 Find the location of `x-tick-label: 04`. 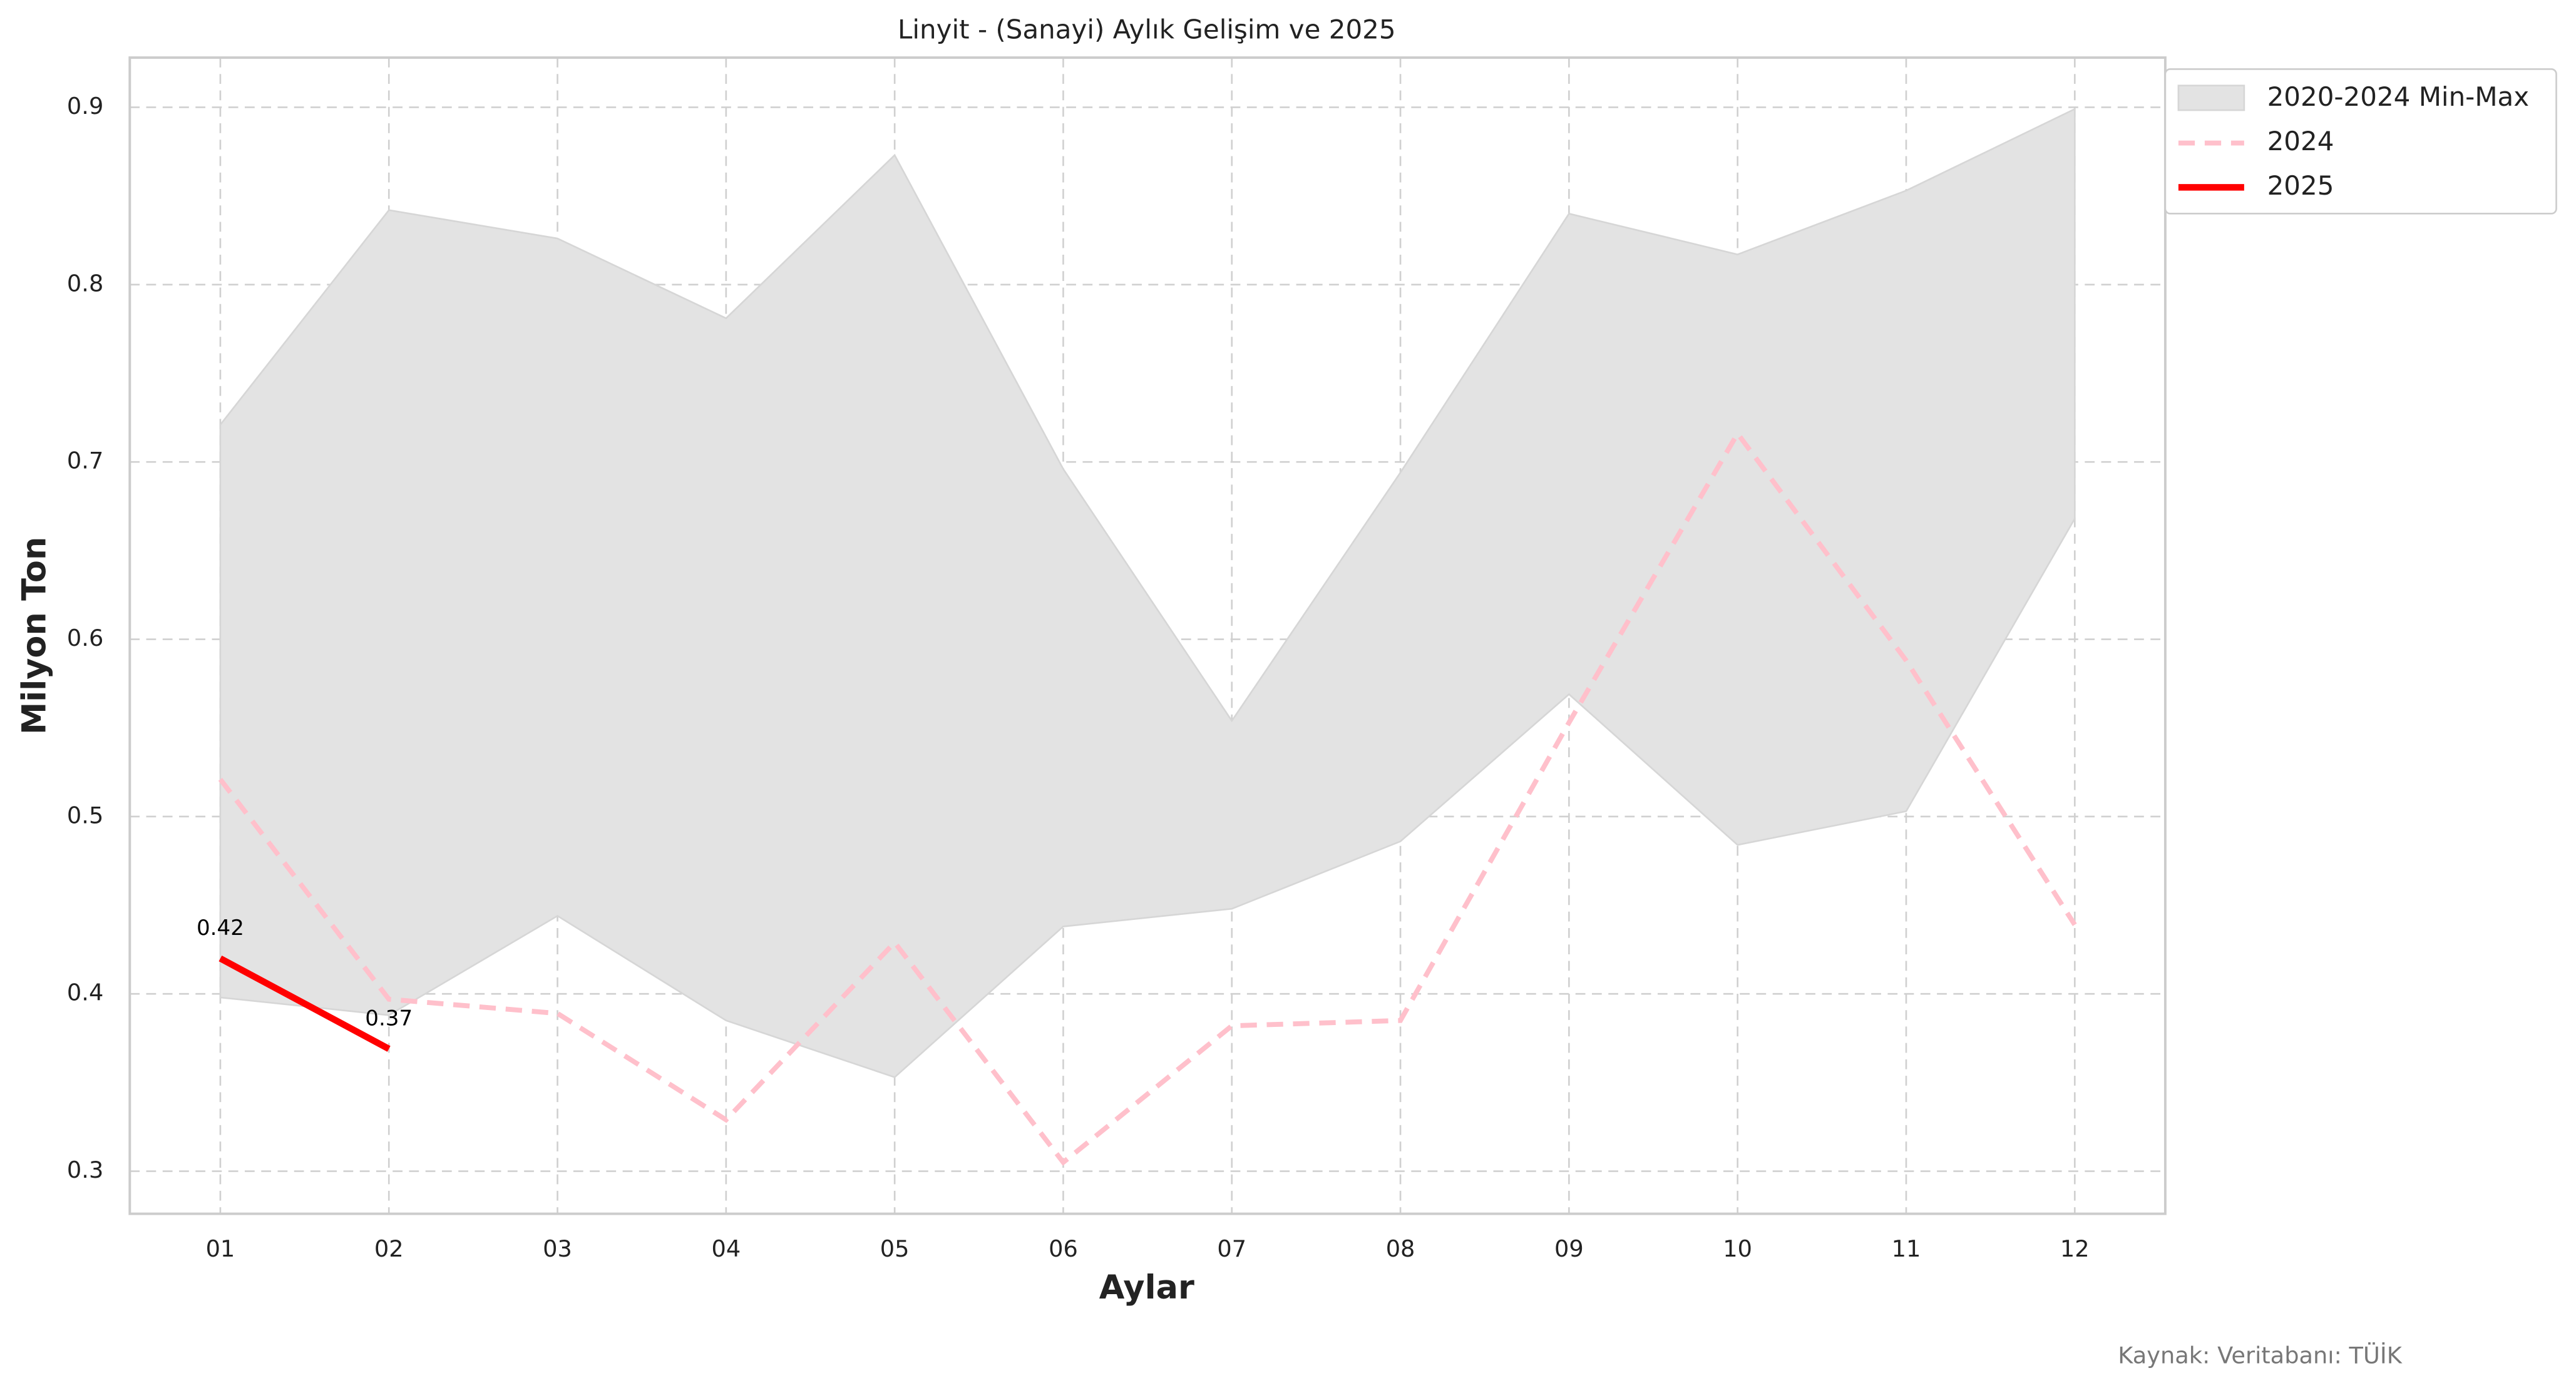

x-tick-label: 04 is located at coordinates (726, 1248).